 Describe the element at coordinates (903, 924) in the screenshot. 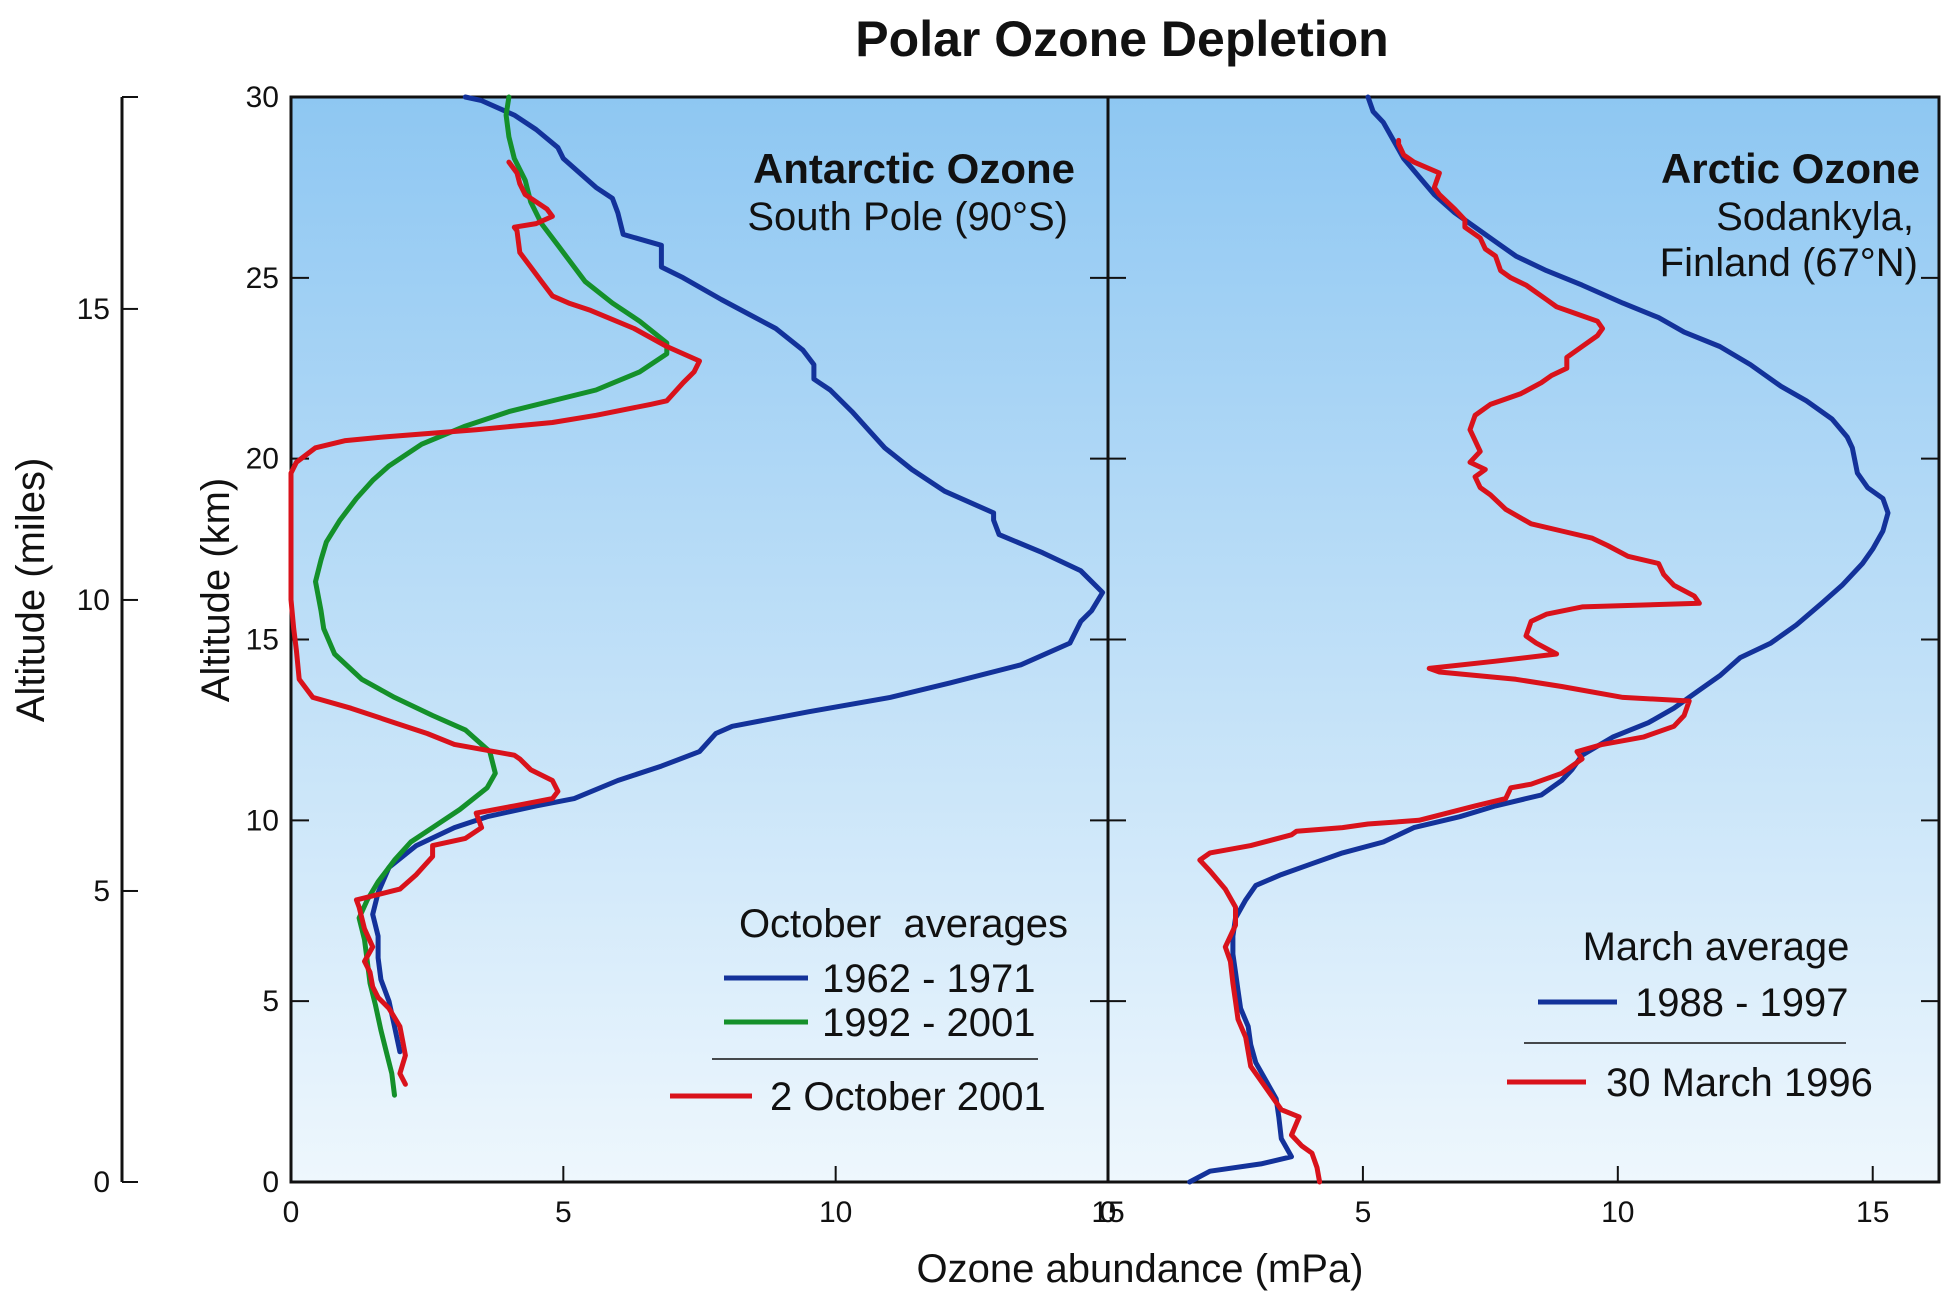

I see `antarctic-legend-heading: October averages` at that location.